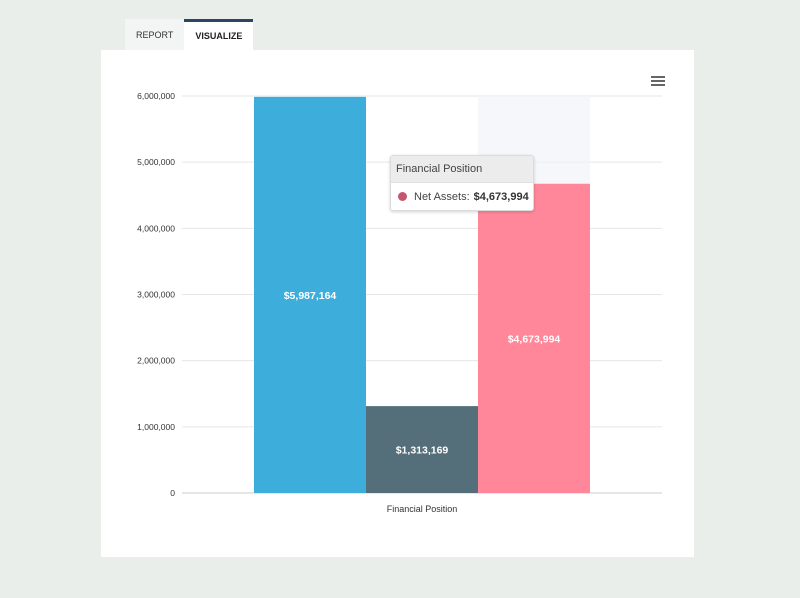 The width and height of the screenshot is (800, 598). Describe the element at coordinates (156, 295) in the screenshot. I see `y-tick-label: 3,000,000` at that location.